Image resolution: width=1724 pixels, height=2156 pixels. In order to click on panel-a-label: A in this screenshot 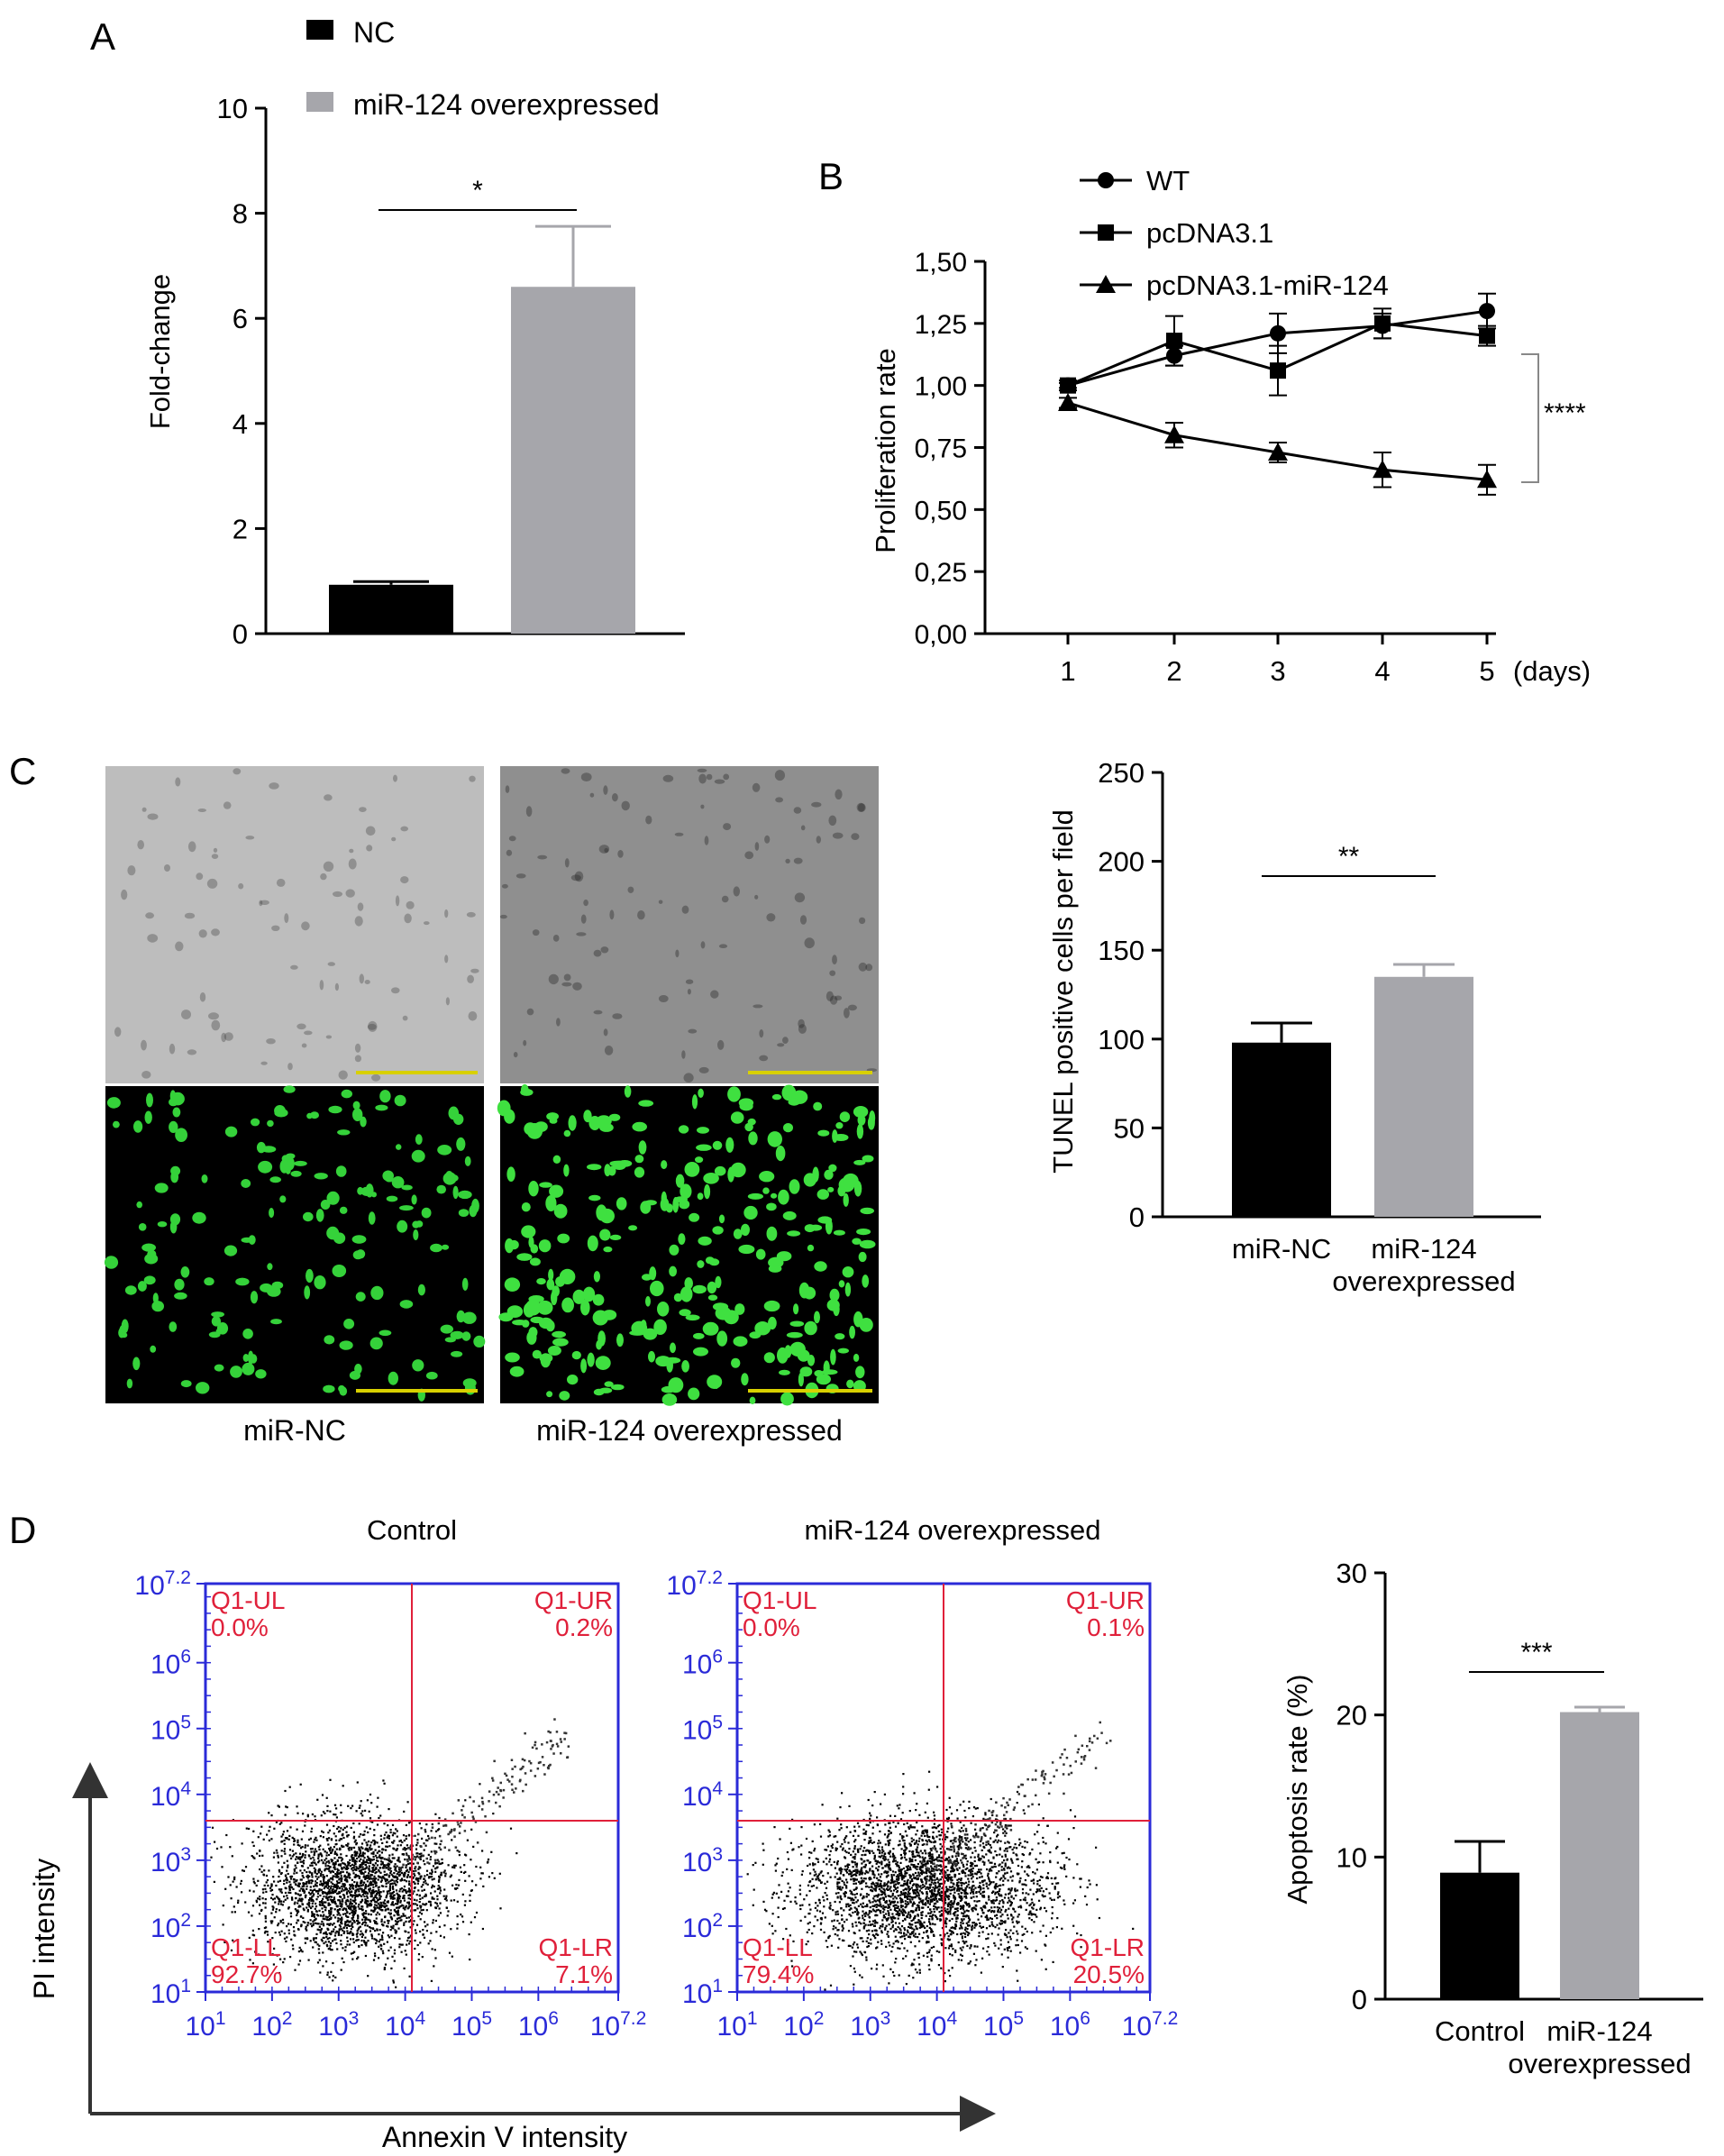, I will do `click(102, 36)`.